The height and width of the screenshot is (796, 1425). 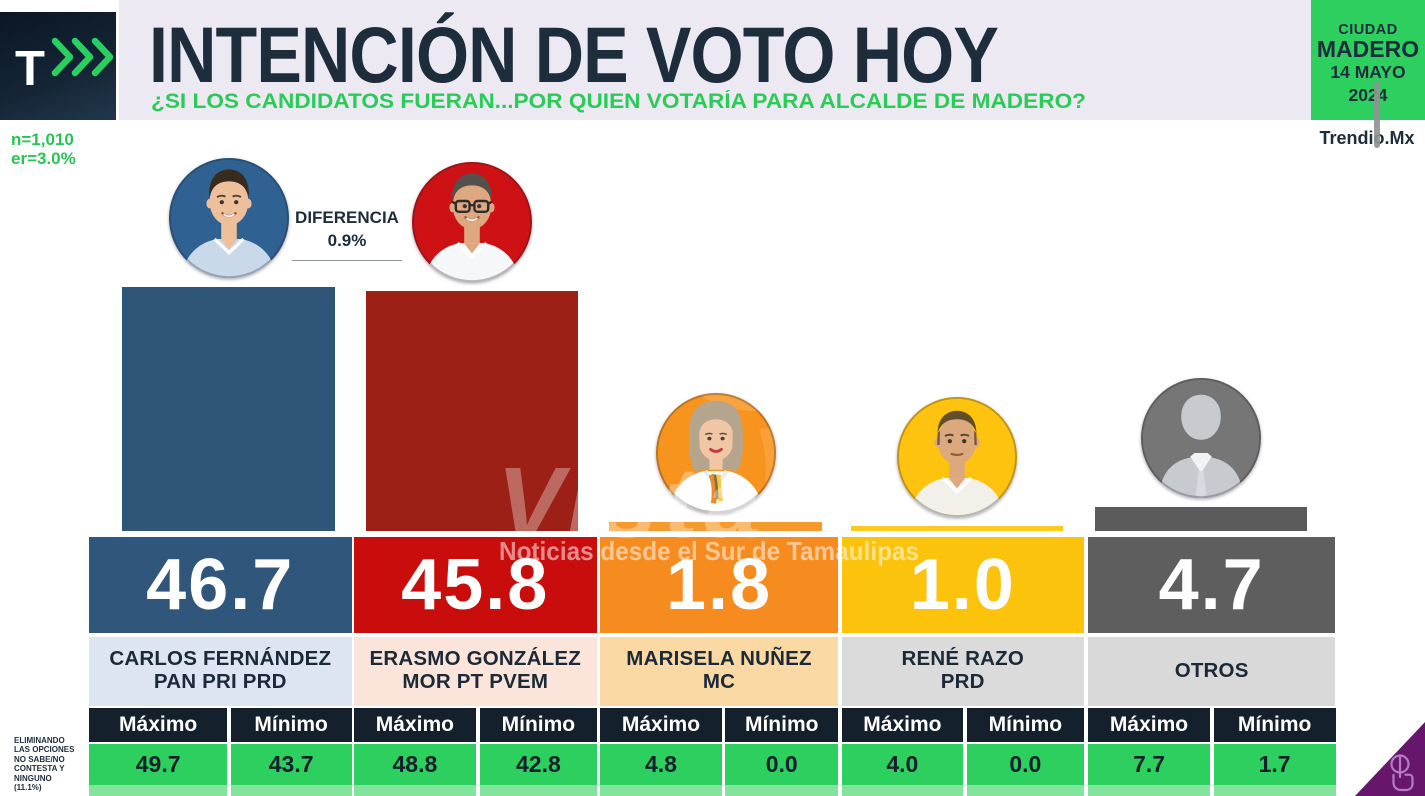 I want to click on candidate-name-line1: CARLOS FERNÁNDEZ, so click(x=220, y=659).